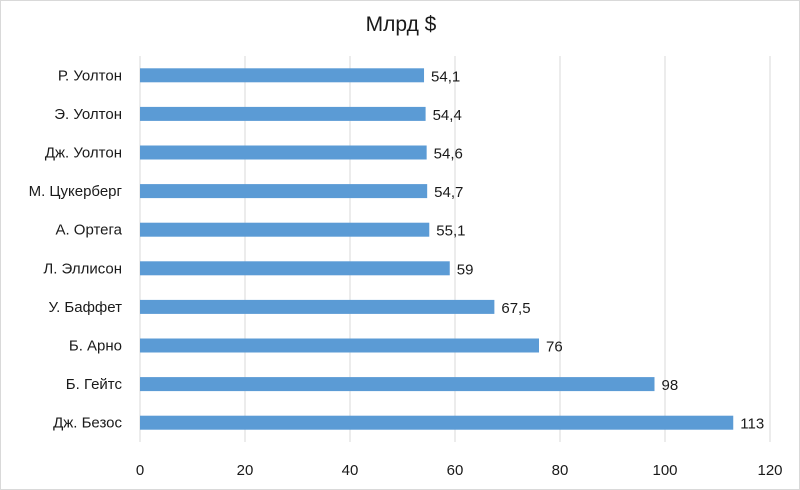  What do you see at coordinates (95, 346) in the screenshot?
I see `category-label: Б. Арно` at bounding box center [95, 346].